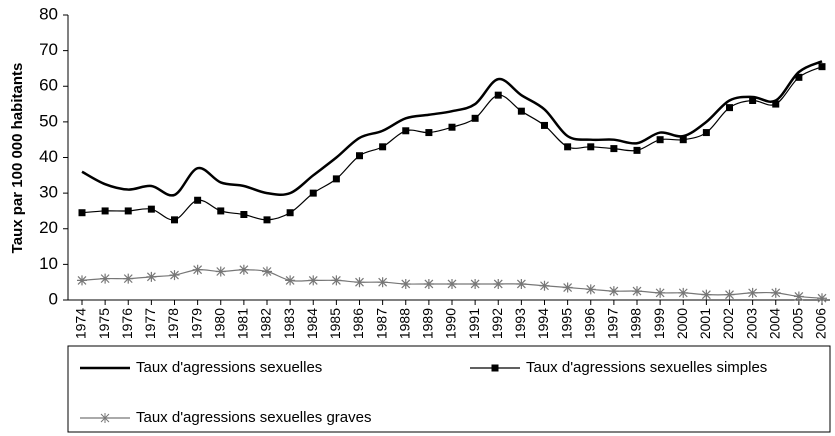  I want to click on x-tick-label: 1991, so click(474, 323).